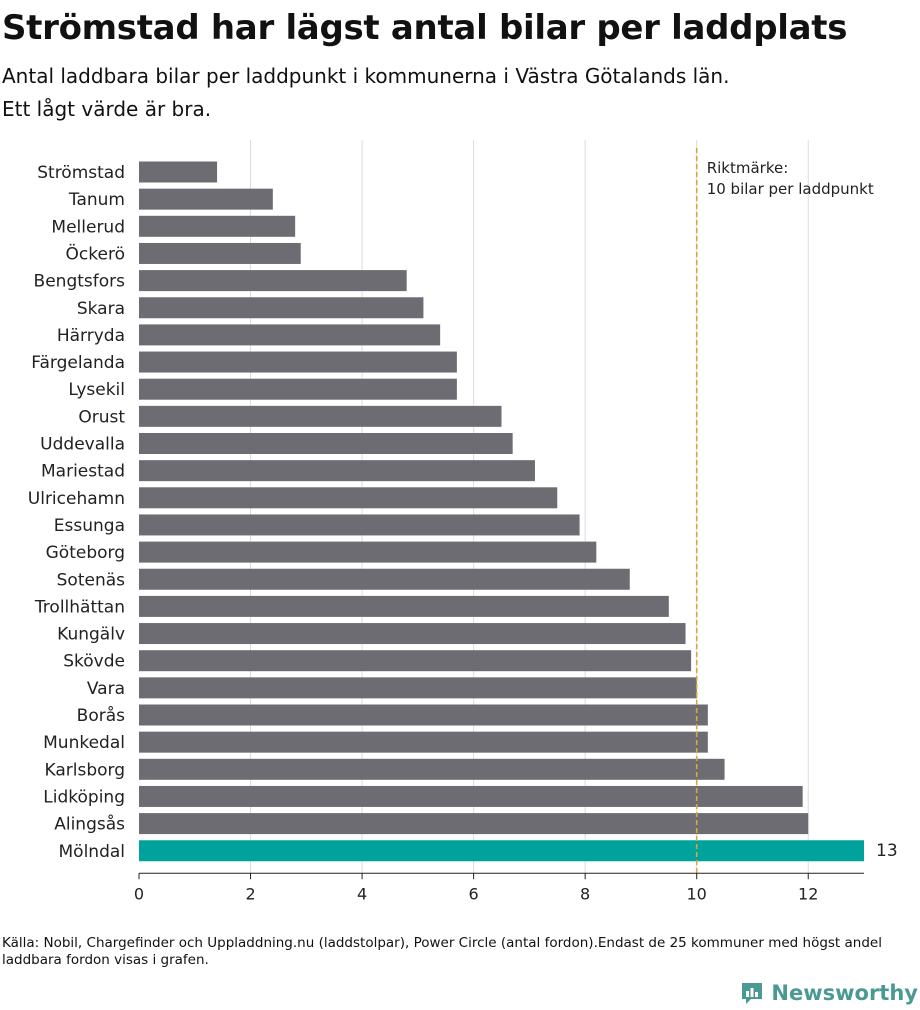 The image size is (920, 1010). Describe the element at coordinates (81, 173) in the screenshot. I see `category-label: Strömstad` at that location.